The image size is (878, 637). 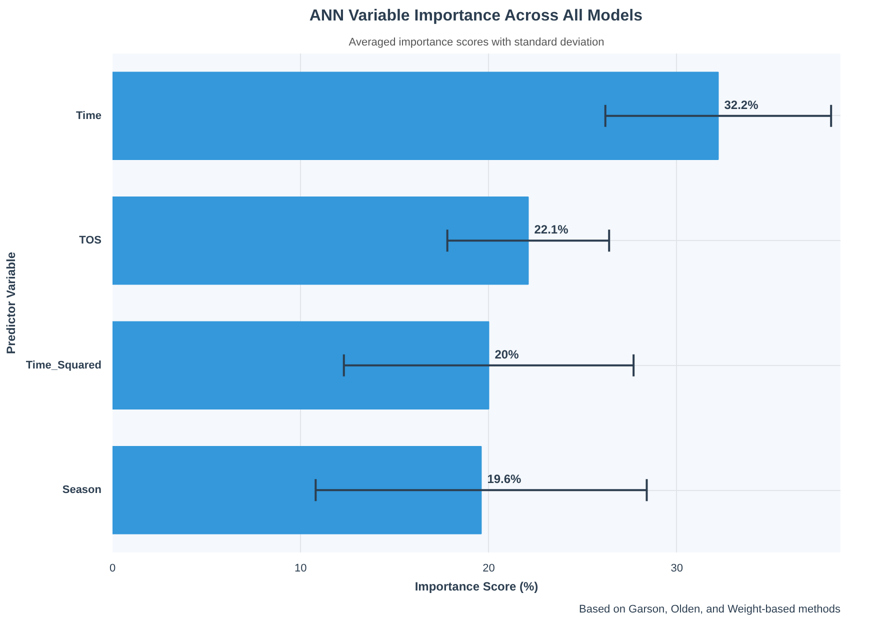 What do you see at coordinates (476, 16) in the screenshot?
I see `chart-title: ANN Variable Importance Across All Models` at bounding box center [476, 16].